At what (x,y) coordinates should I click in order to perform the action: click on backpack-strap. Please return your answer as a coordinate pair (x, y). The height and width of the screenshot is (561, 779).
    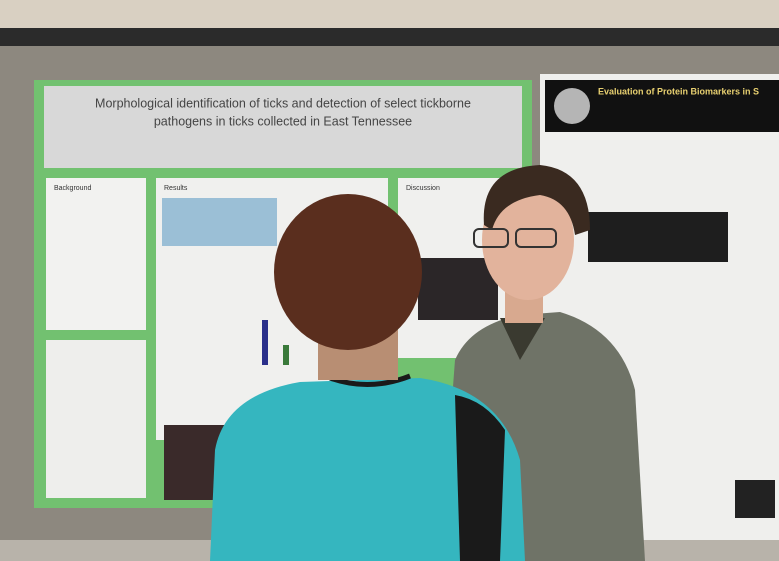
    Looking at the image, I should click on (480, 478).